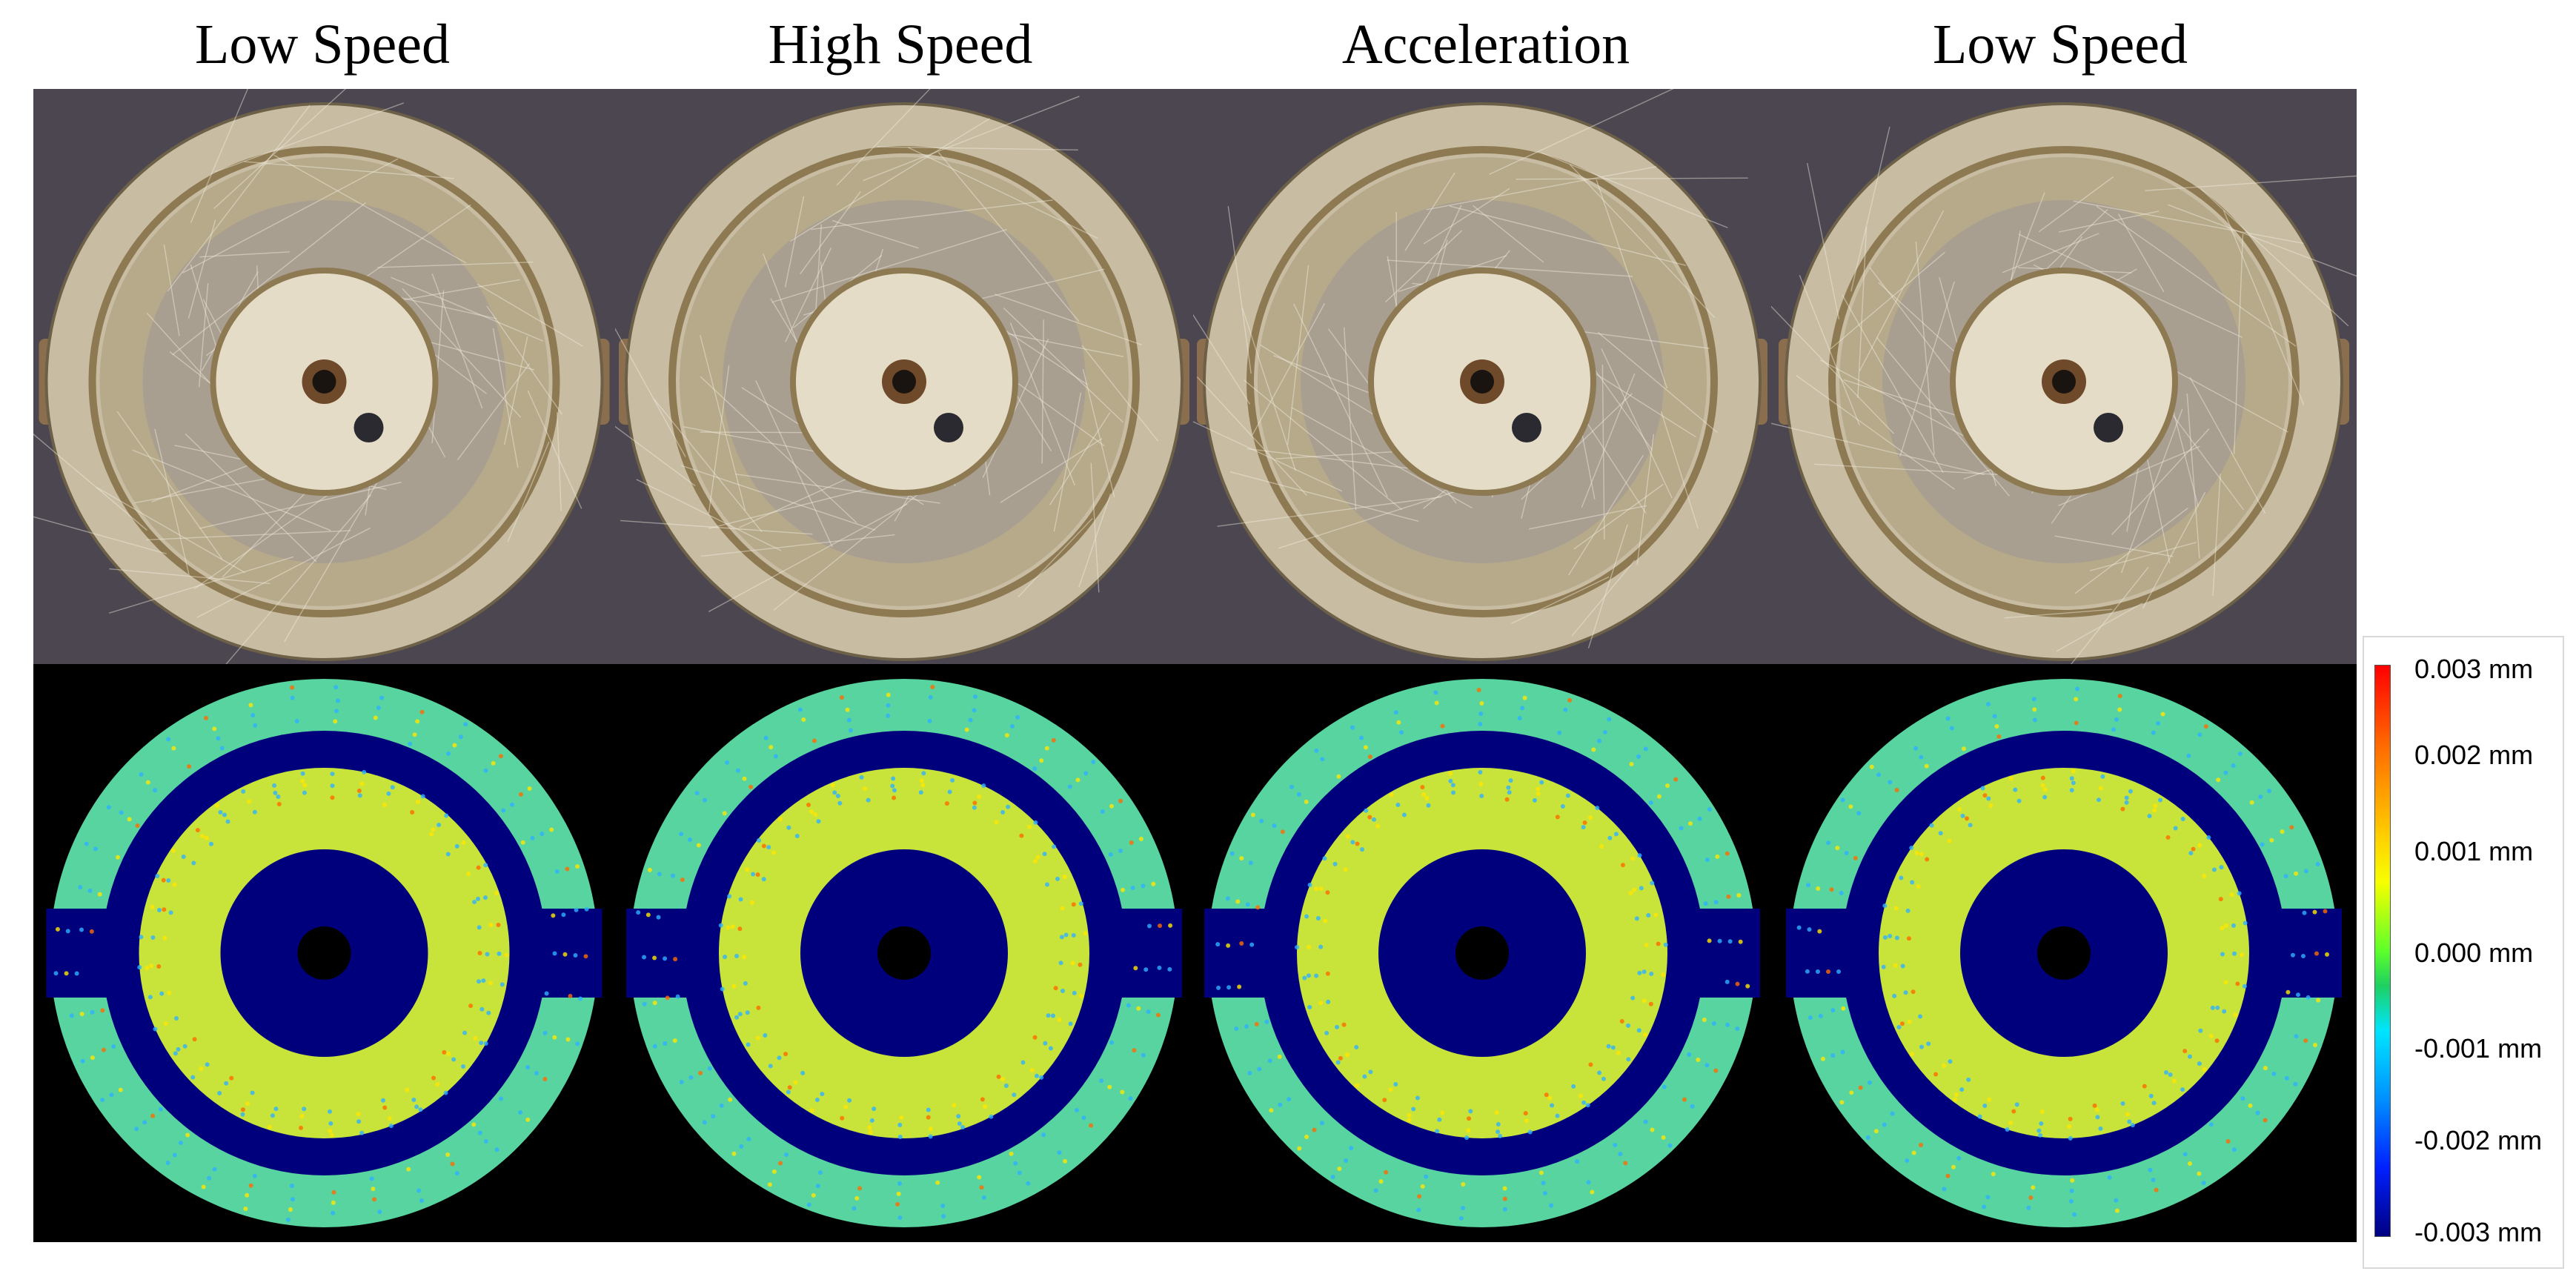  What do you see at coordinates (2382, 951) in the screenshot?
I see `colorbar-gradient` at bounding box center [2382, 951].